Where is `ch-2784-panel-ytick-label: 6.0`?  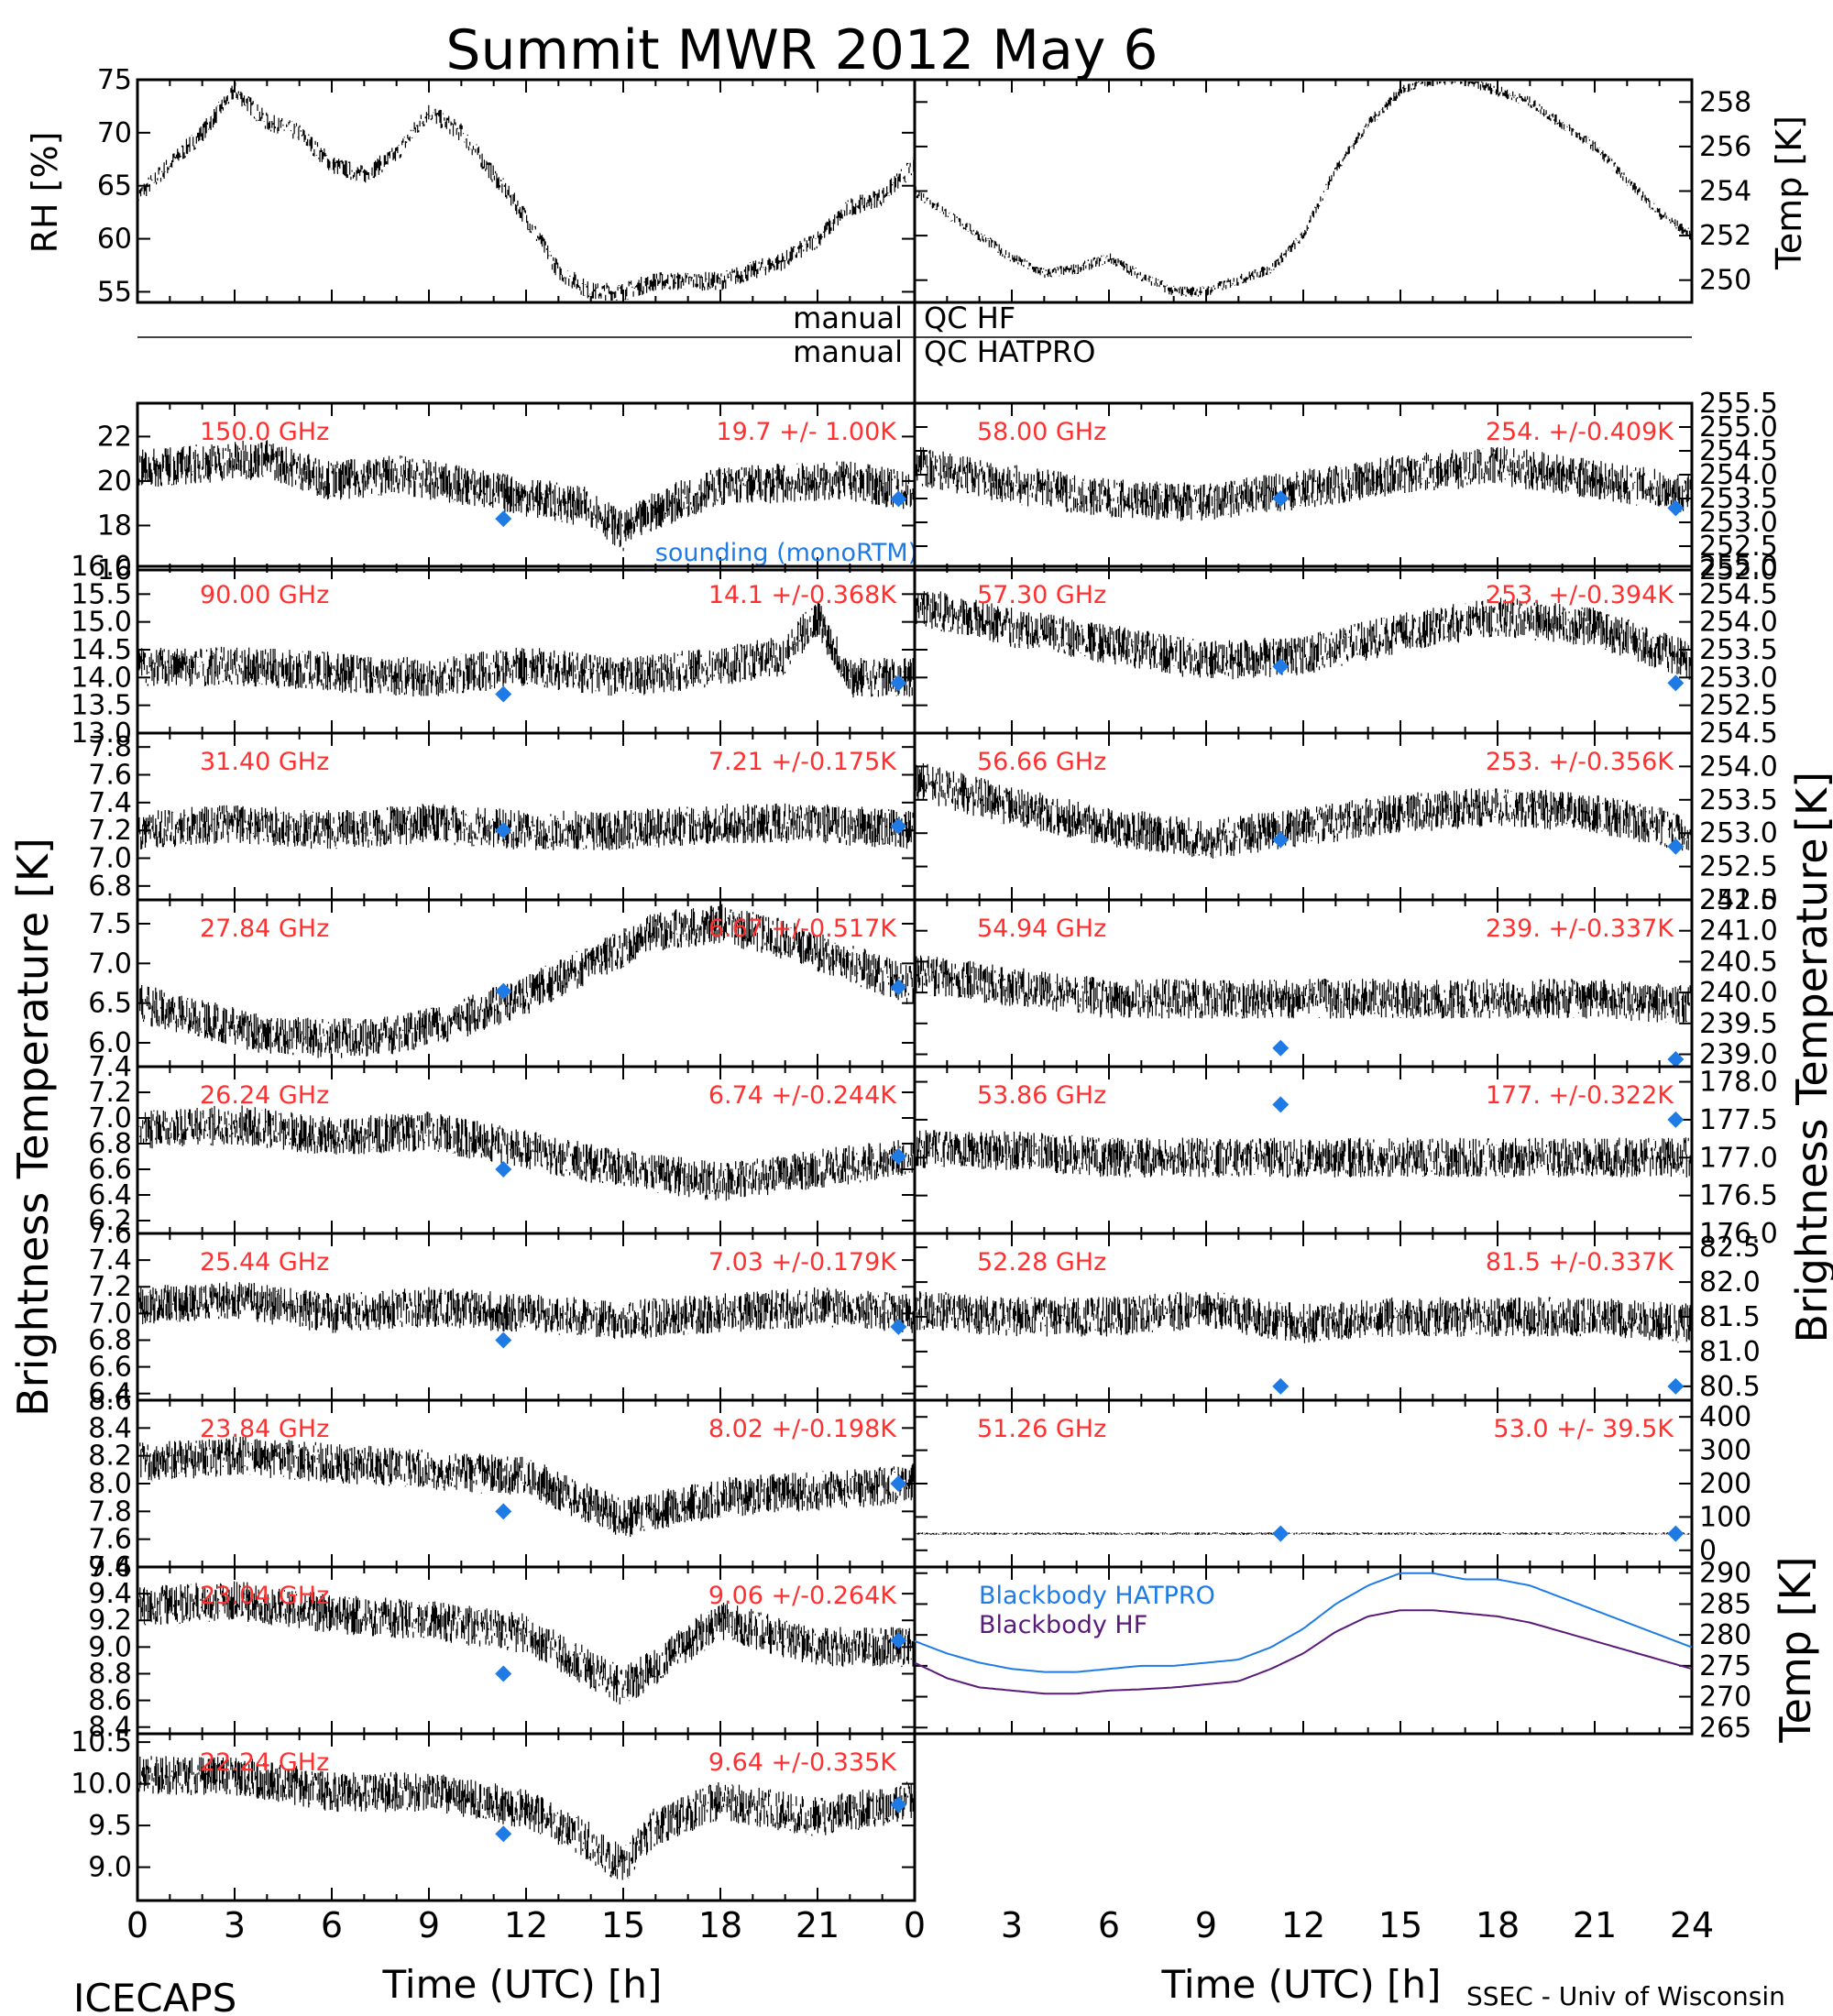 ch-2784-panel-ytick-label: 6.0 is located at coordinates (110, 1043).